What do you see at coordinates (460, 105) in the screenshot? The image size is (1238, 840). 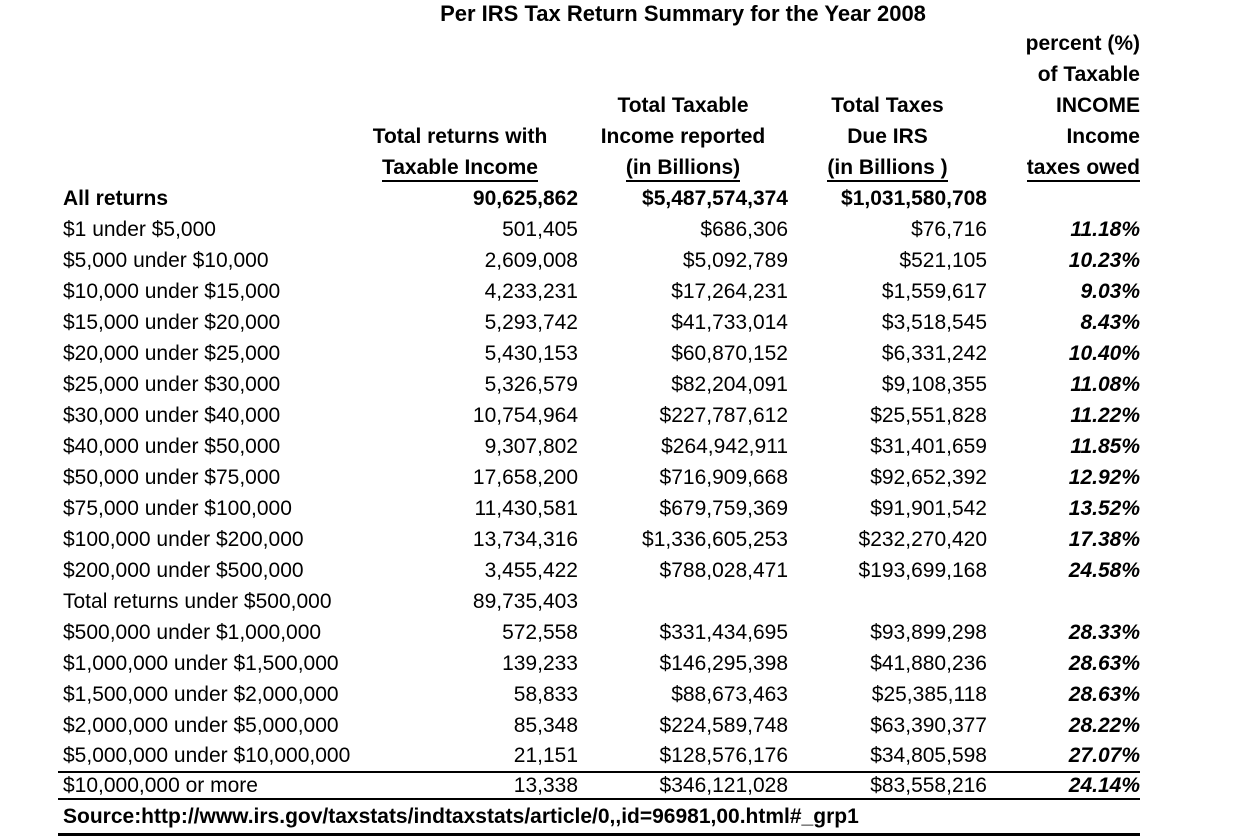 I see `header-total-returns: Total returns with Taxable Income` at bounding box center [460, 105].